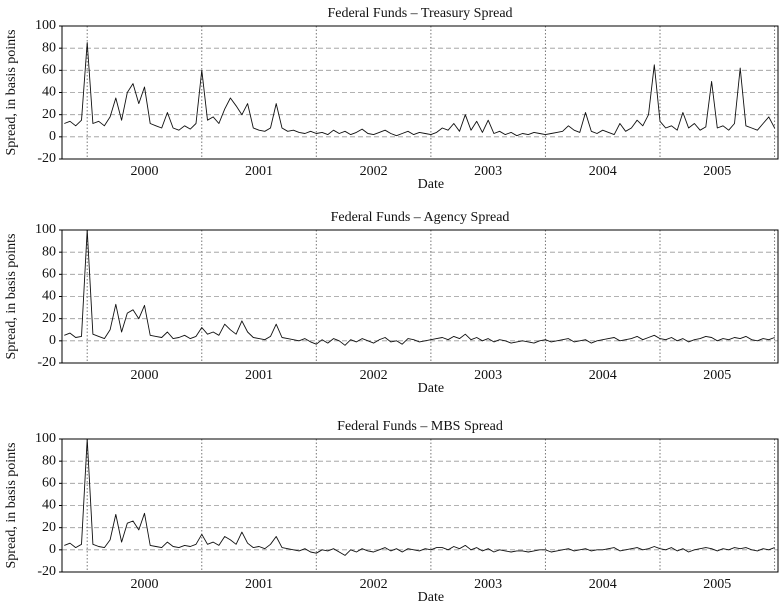  Describe the element at coordinates (419, 13) in the screenshot. I see `chart-title: Federal Funds – Treasury Spread` at that location.